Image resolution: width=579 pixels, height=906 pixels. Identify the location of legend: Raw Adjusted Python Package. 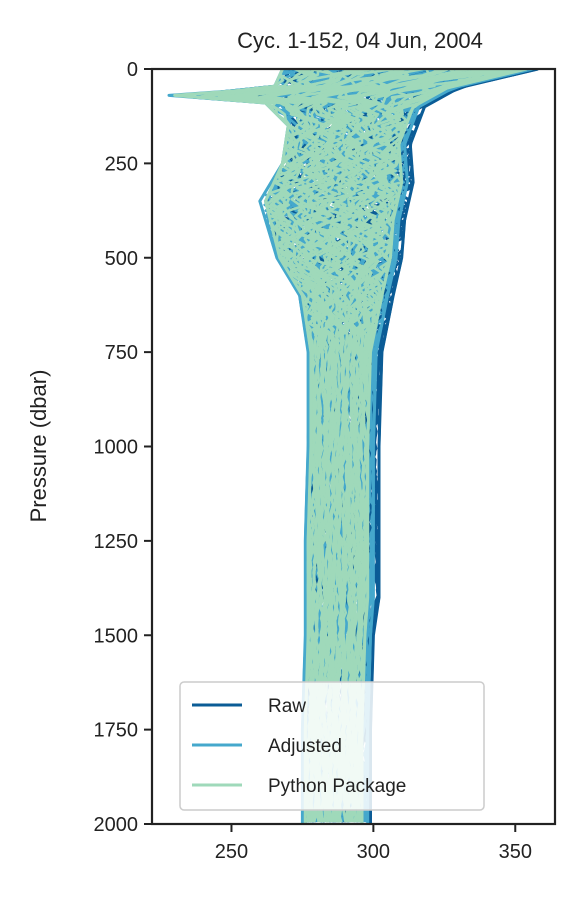
(332, 746).